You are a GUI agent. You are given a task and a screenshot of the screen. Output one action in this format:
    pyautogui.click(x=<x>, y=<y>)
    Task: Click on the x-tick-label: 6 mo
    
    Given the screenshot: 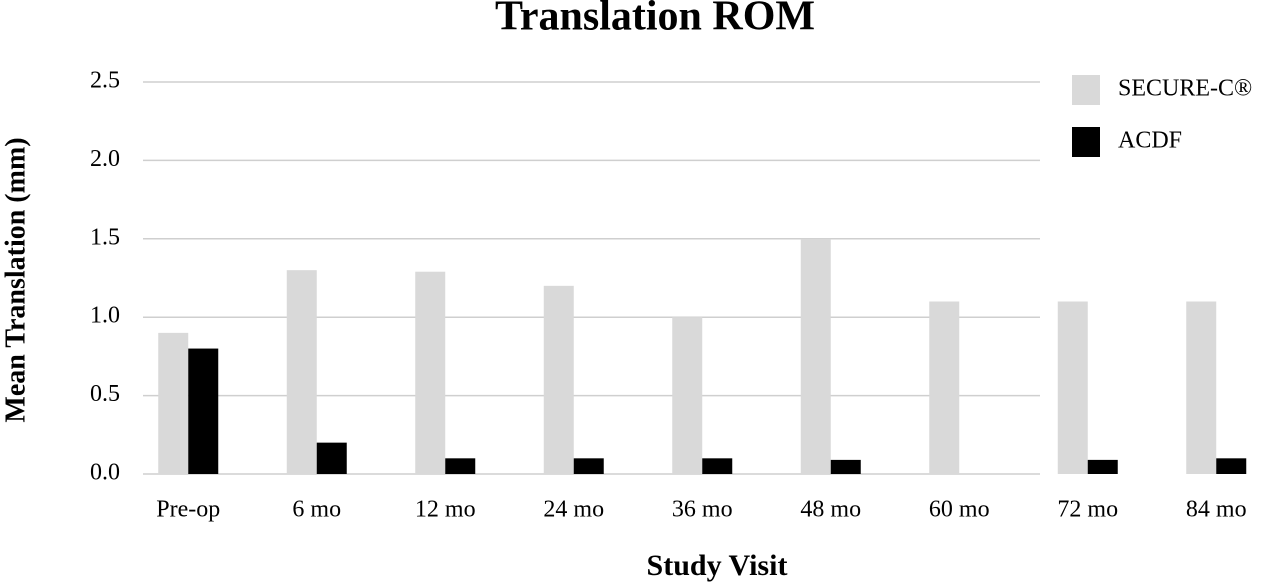 What is the action you would take?
    pyautogui.click(x=316, y=510)
    